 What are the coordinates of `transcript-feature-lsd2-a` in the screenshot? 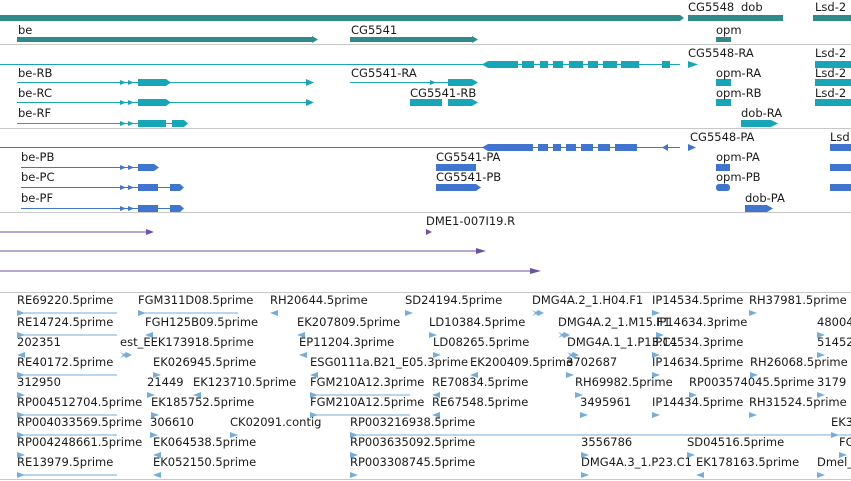 It's located at (833, 64).